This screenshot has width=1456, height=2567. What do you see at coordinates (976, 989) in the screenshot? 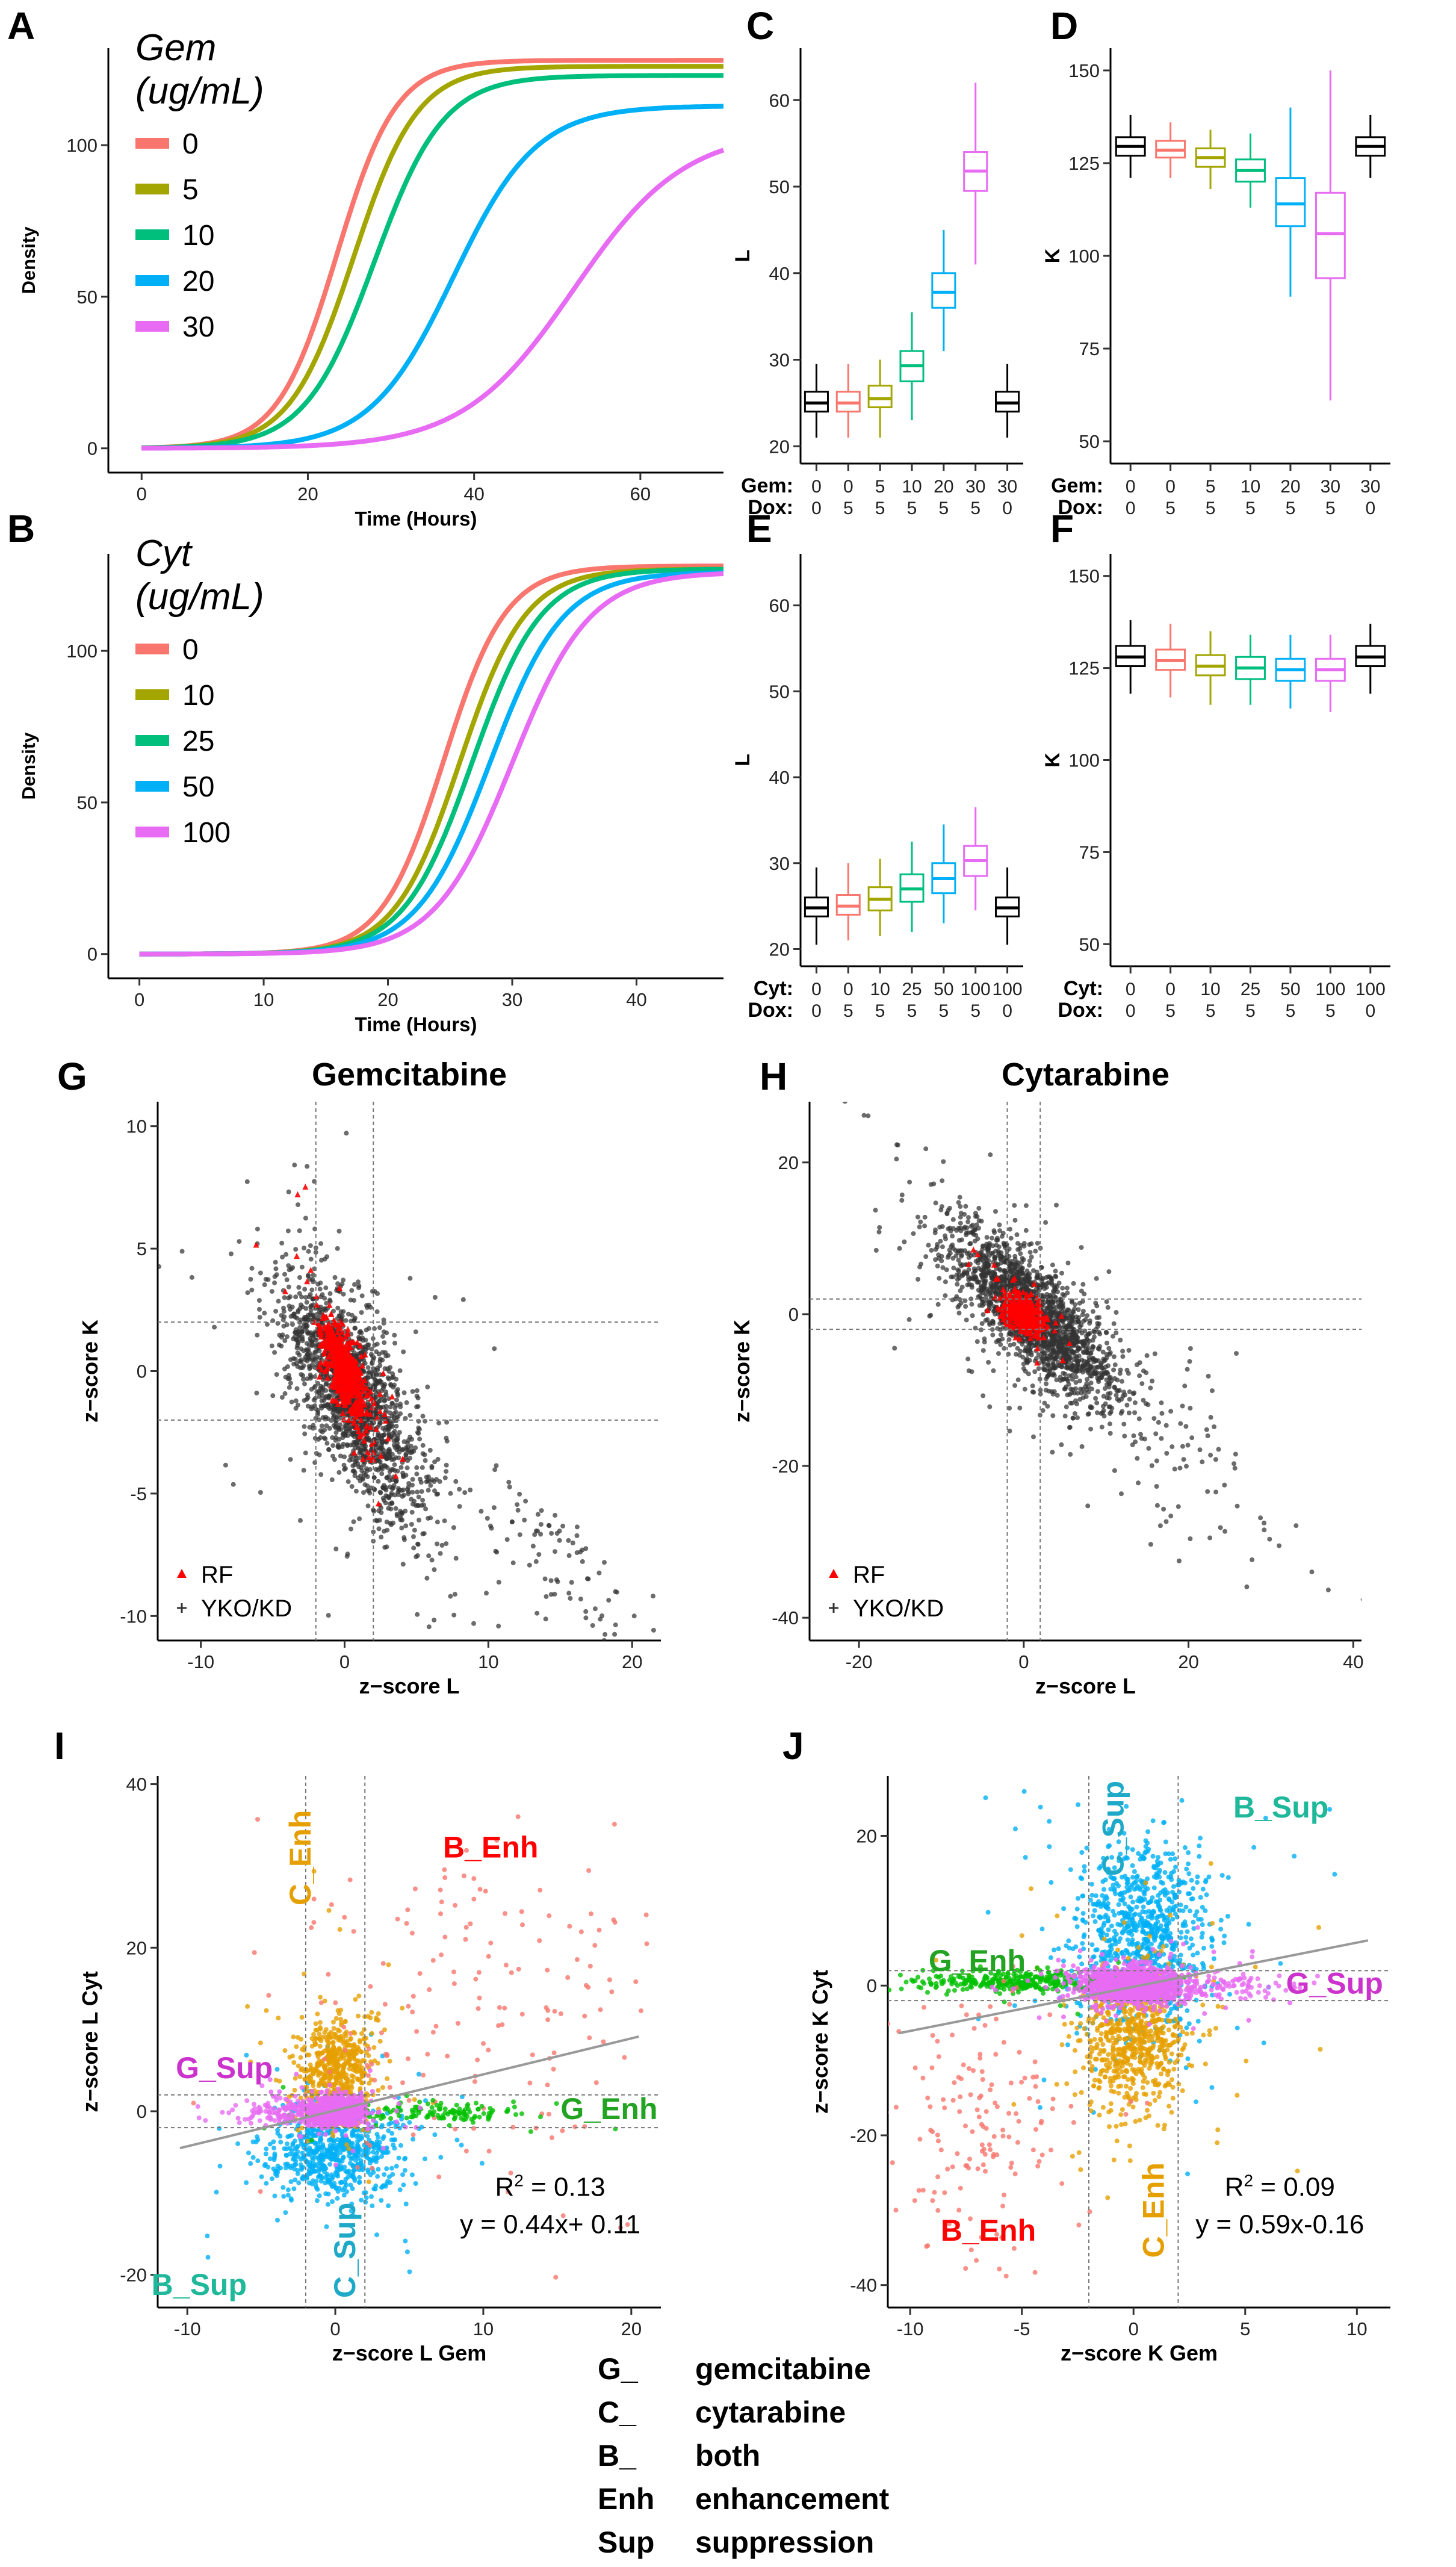
I see `x-tick-label: 100` at bounding box center [976, 989].